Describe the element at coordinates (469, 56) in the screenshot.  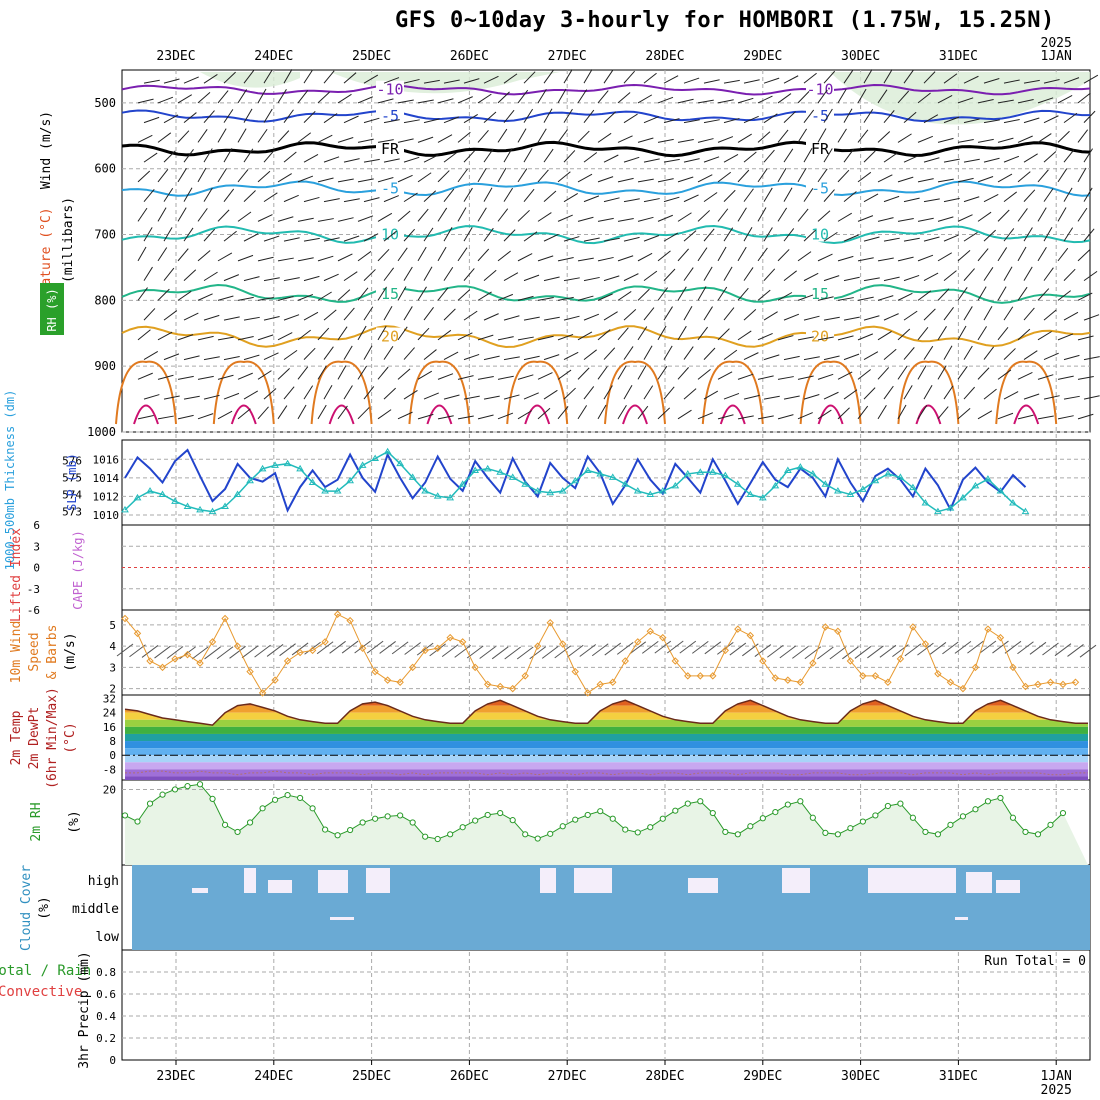
I see `top-day-label: 26DEC` at that location.